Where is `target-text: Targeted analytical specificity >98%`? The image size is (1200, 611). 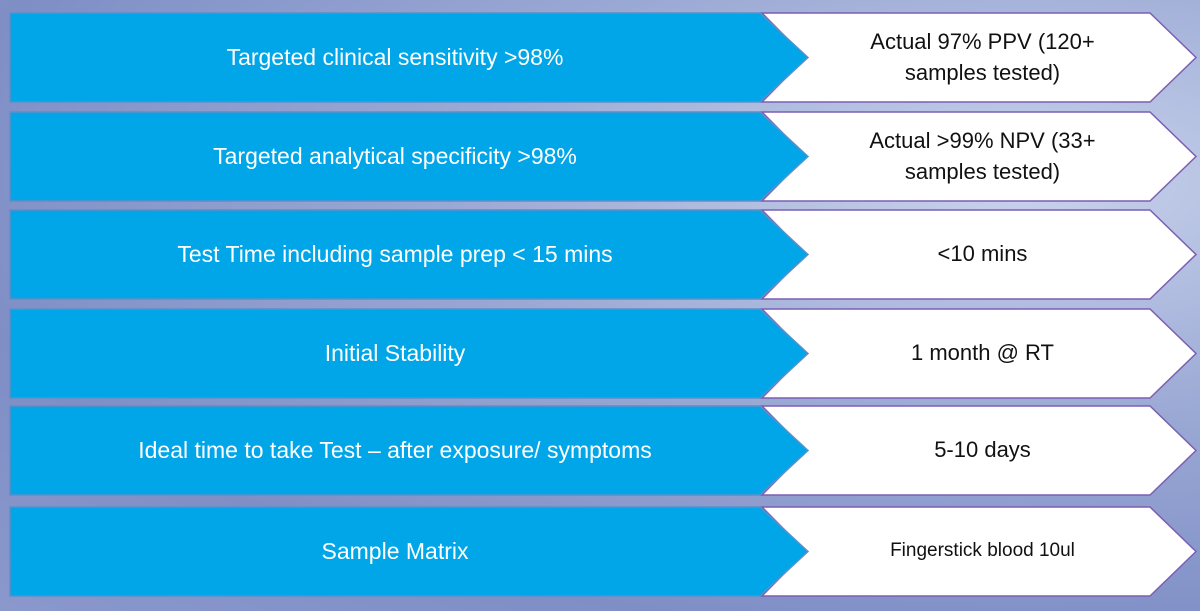 target-text: Targeted analytical specificity >98% is located at coordinates (395, 156).